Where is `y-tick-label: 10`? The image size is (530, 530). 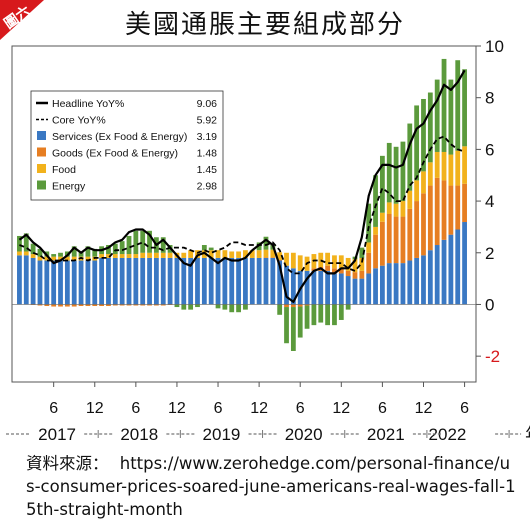 y-tick-label: 10 is located at coordinates (494, 46).